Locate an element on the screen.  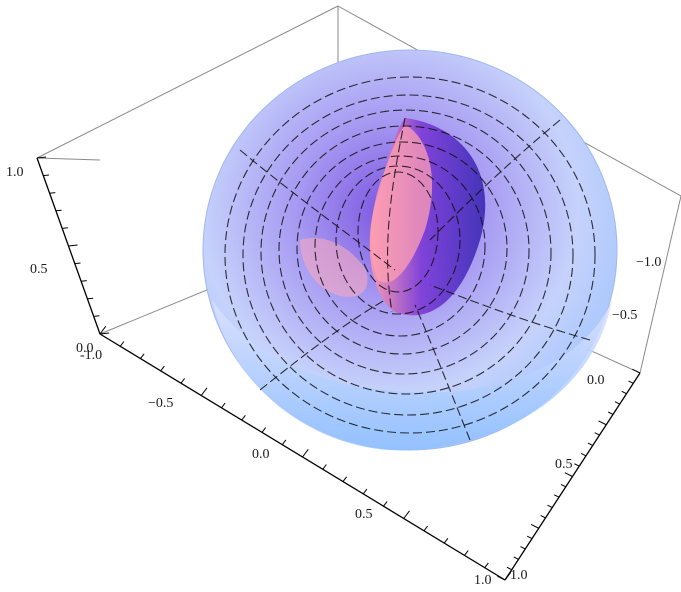
x-tick-label: 0.5 is located at coordinates (364, 514).